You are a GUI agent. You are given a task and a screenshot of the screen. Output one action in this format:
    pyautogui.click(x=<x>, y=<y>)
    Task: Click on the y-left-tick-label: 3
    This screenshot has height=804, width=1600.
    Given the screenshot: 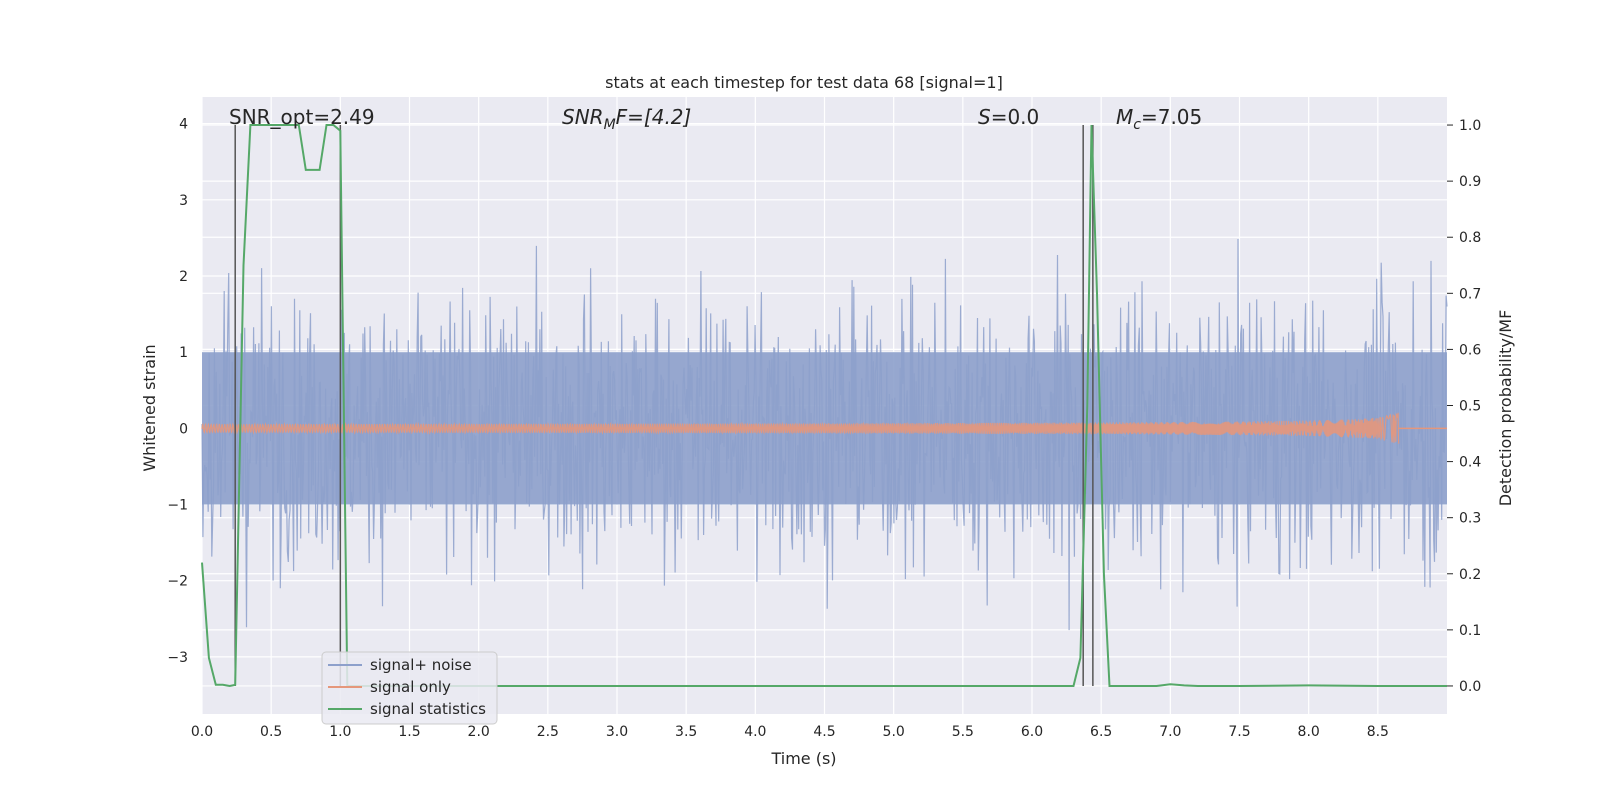 What is the action you would take?
    pyautogui.click(x=183, y=201)
    